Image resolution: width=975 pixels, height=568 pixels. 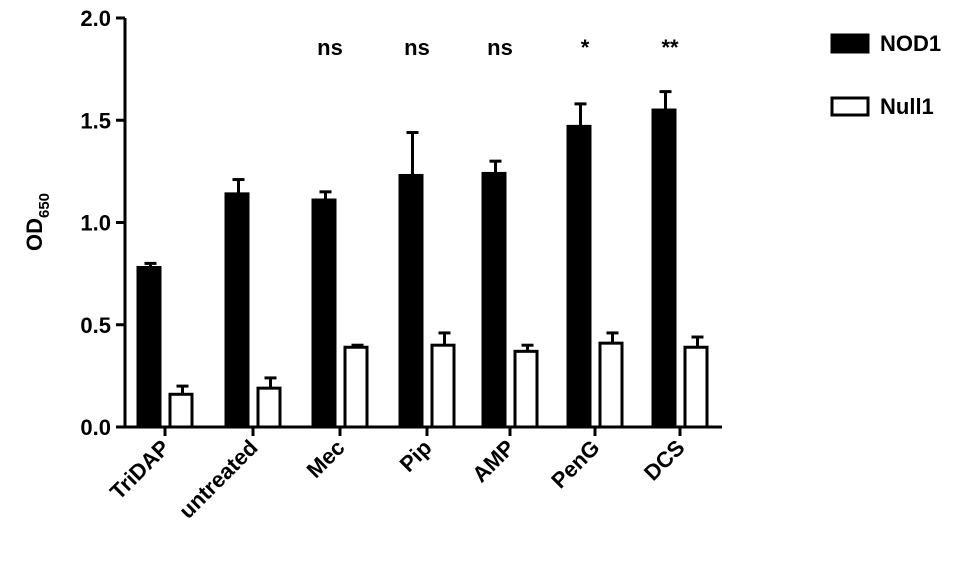 What do you see at coordinates (44, 205) in the screenshot?
I see `y-axis-label-subscript: 650` at bounding box center [44, 205].